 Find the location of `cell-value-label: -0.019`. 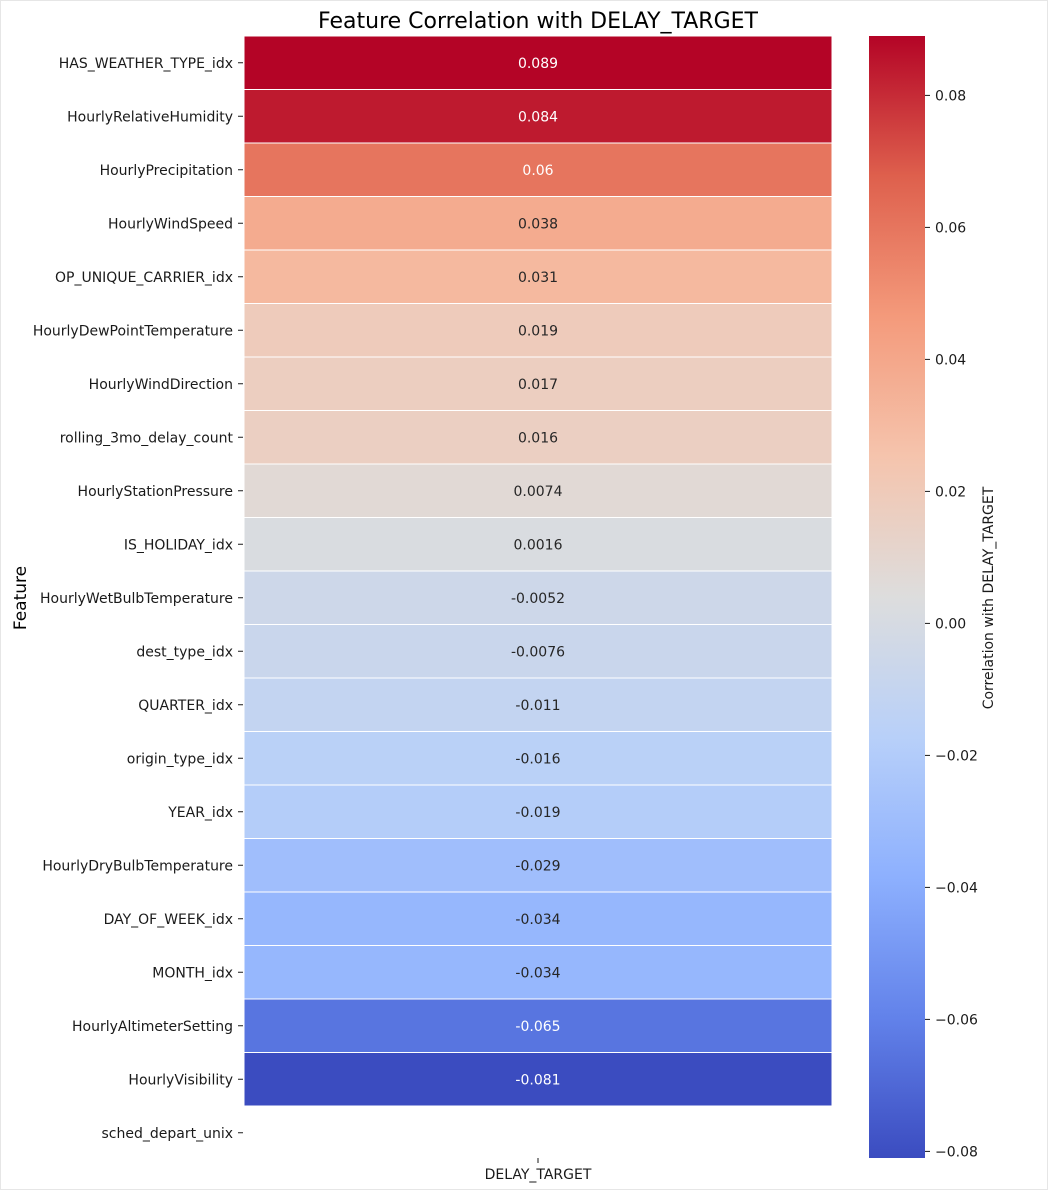

cell-value-label: -0.019 is located at coordinates (537, 813).